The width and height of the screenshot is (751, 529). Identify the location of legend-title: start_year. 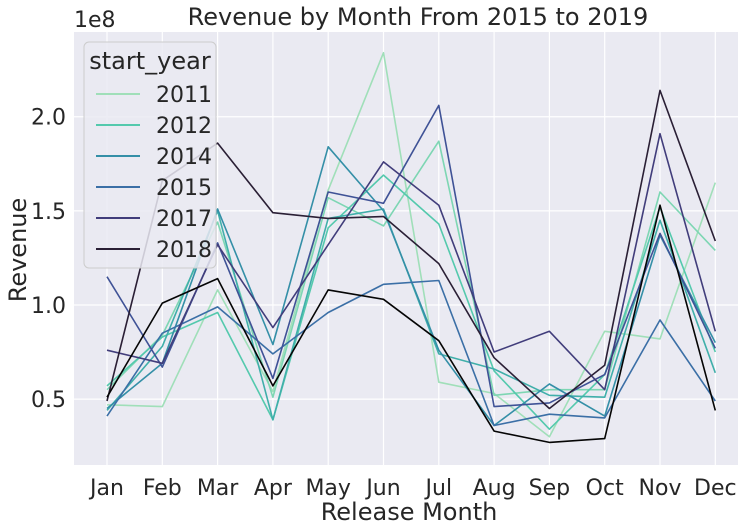
(150, 61).